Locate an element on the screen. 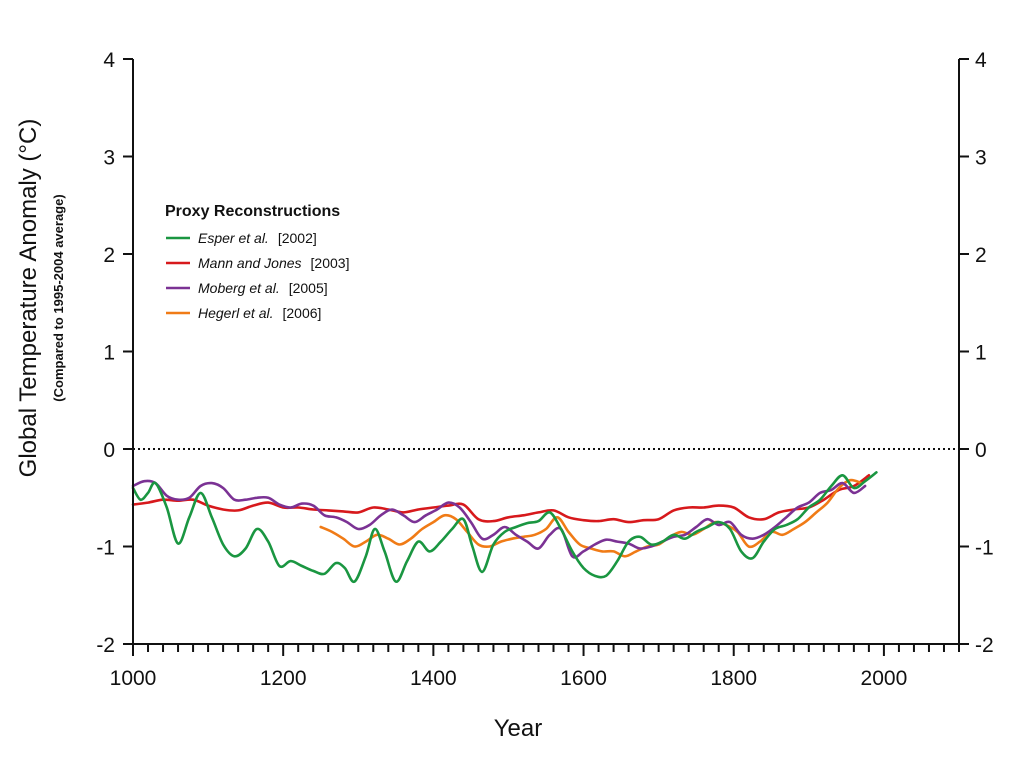 The height and width of the screenshot is (768, 1024). series-line-moberg-et-al is located at coordinates (499, 519).